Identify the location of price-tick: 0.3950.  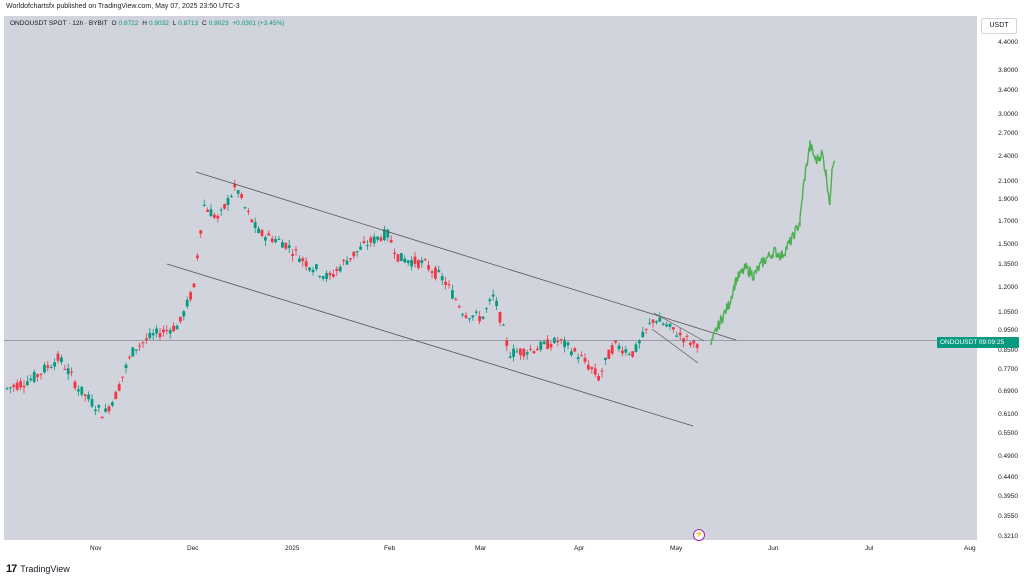
(1008, 496).